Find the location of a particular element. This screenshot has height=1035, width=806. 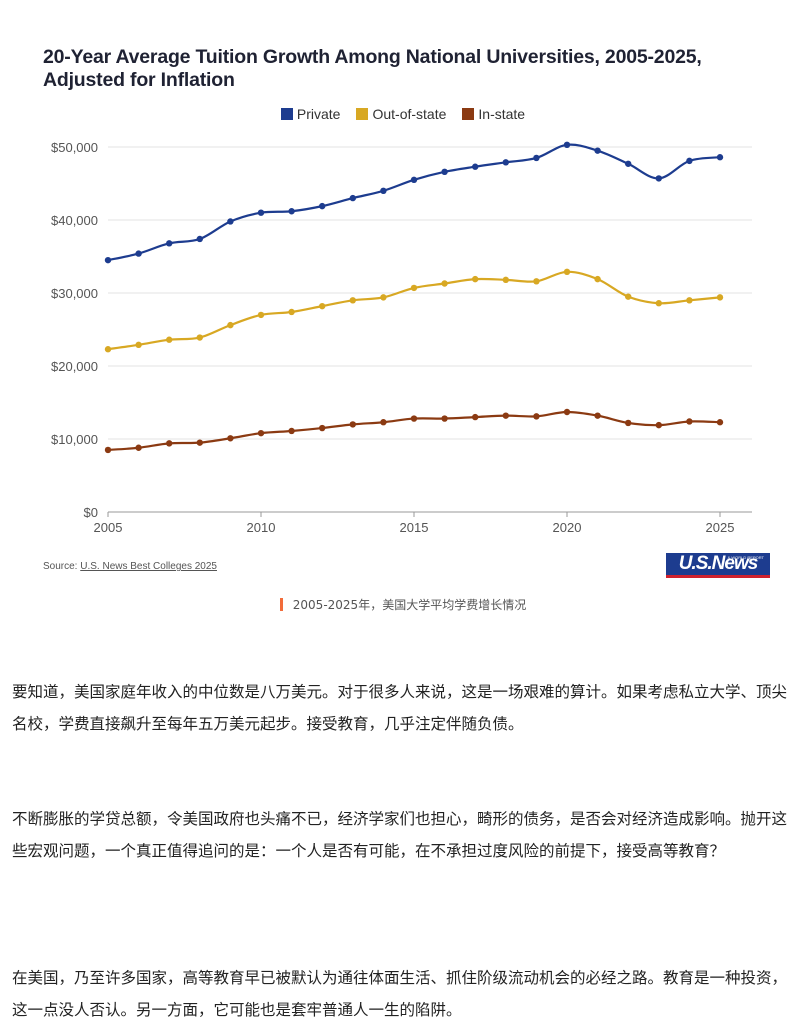

legend-item-in-state: In-state is located at coordinates (493, 114).